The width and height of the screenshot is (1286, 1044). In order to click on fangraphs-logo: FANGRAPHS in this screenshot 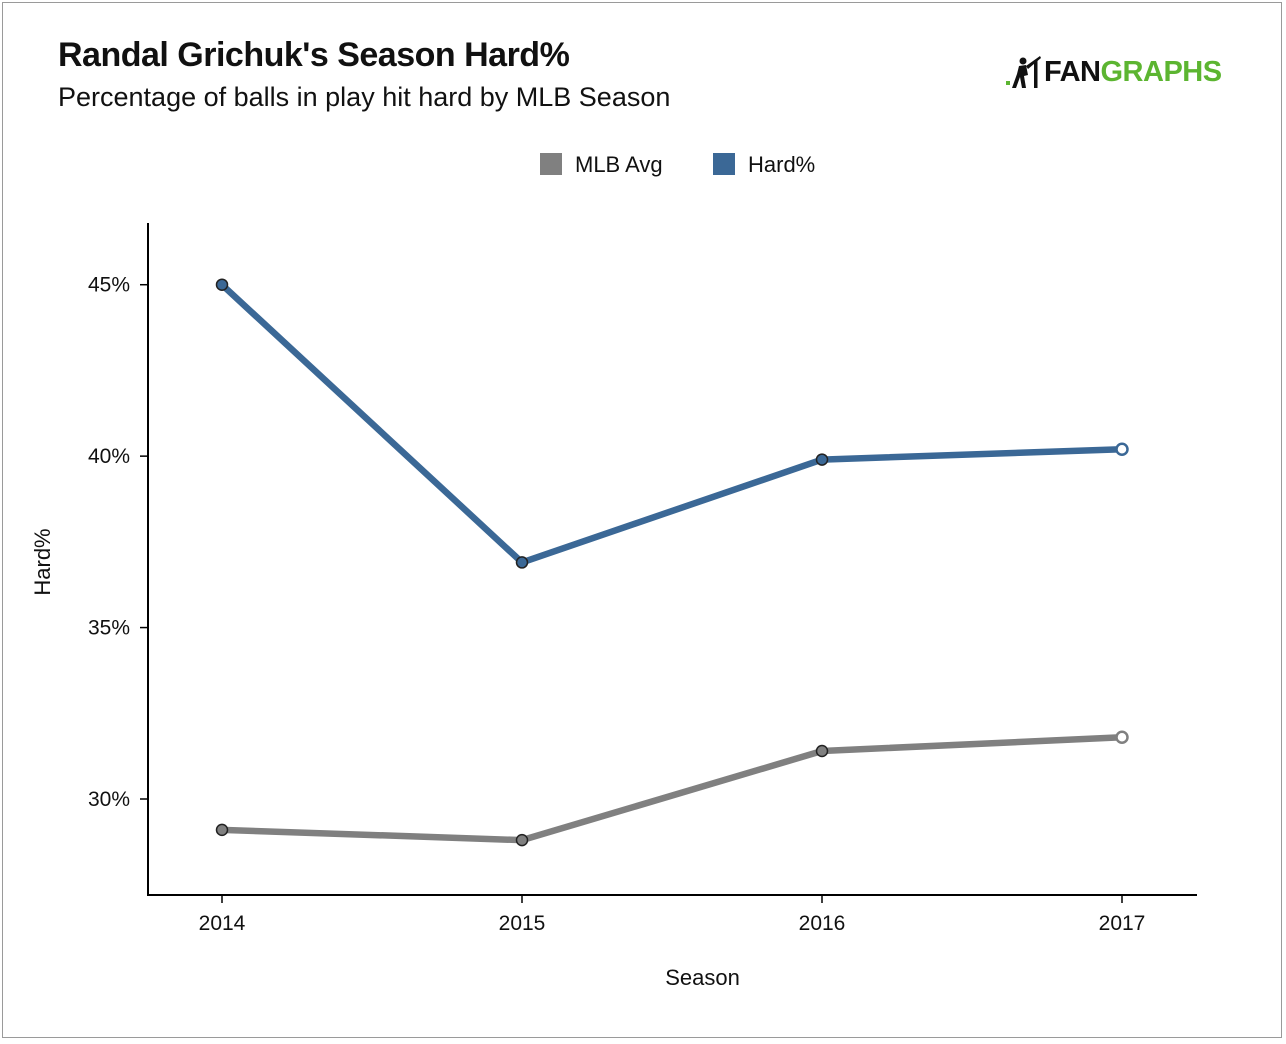, I will do `click(1114, 72)`.